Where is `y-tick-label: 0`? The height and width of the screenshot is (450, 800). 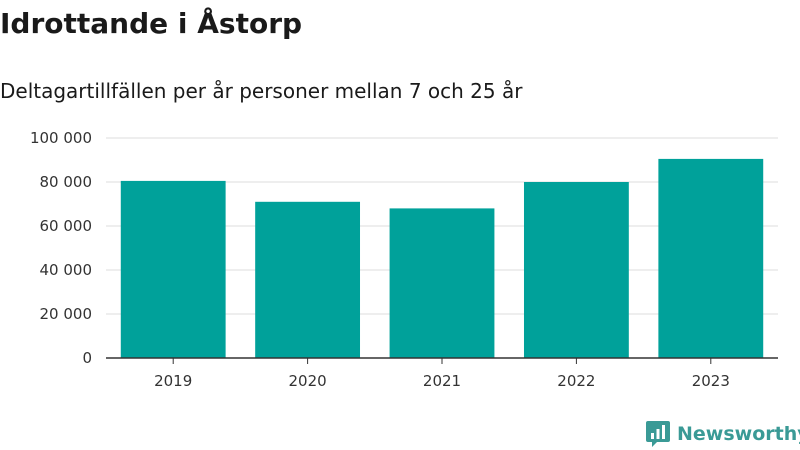
y-tick-label: 0 is located at coordinates (87, 358).